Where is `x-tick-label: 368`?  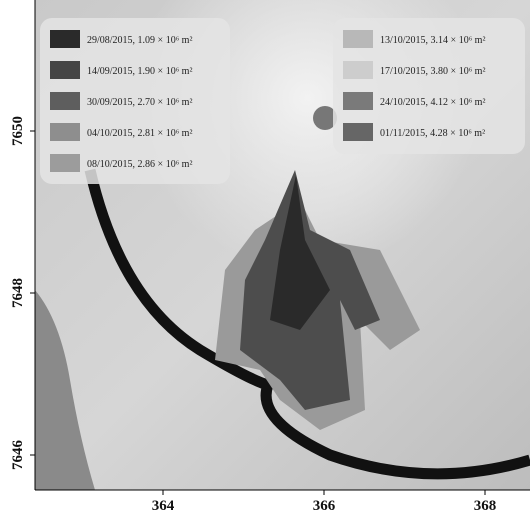
x-tick-label: 368 is located at coordinates (485, 506).